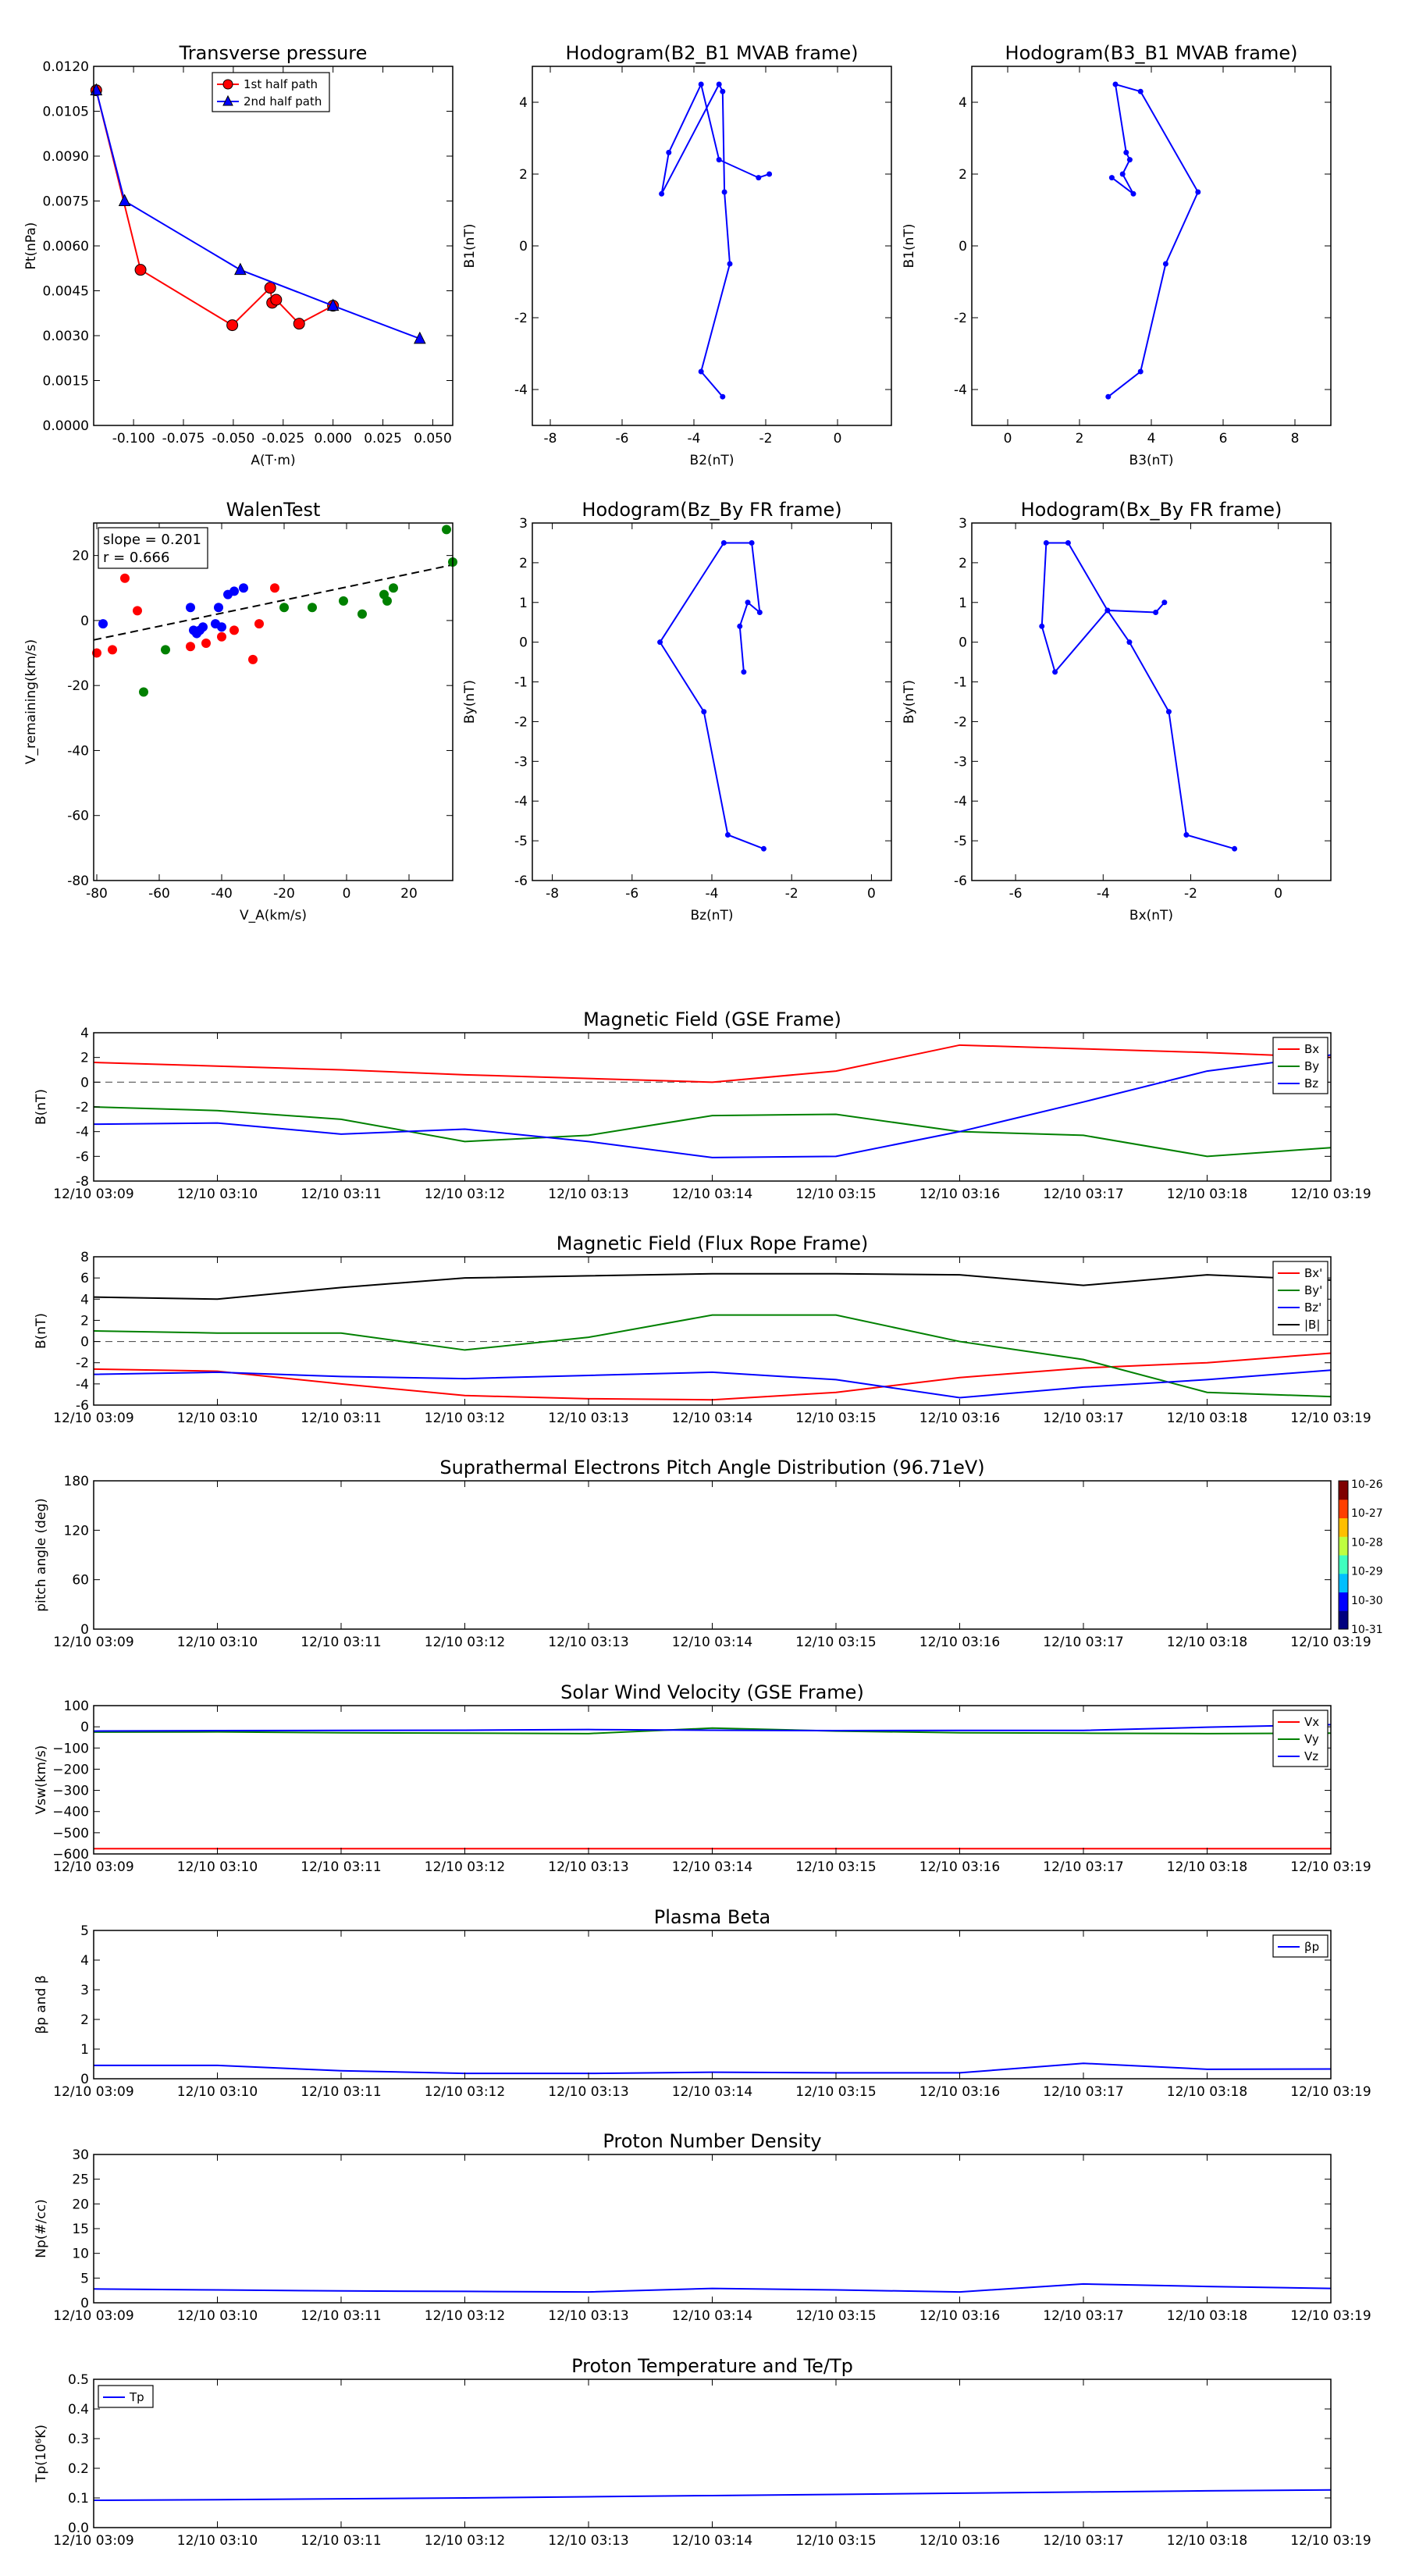 The image size is (1405, 2576). What do you see at coordinates (433, 439) in the screenshot?
I see `x-tick-label: 0.050` at bounding box center [433, 439].